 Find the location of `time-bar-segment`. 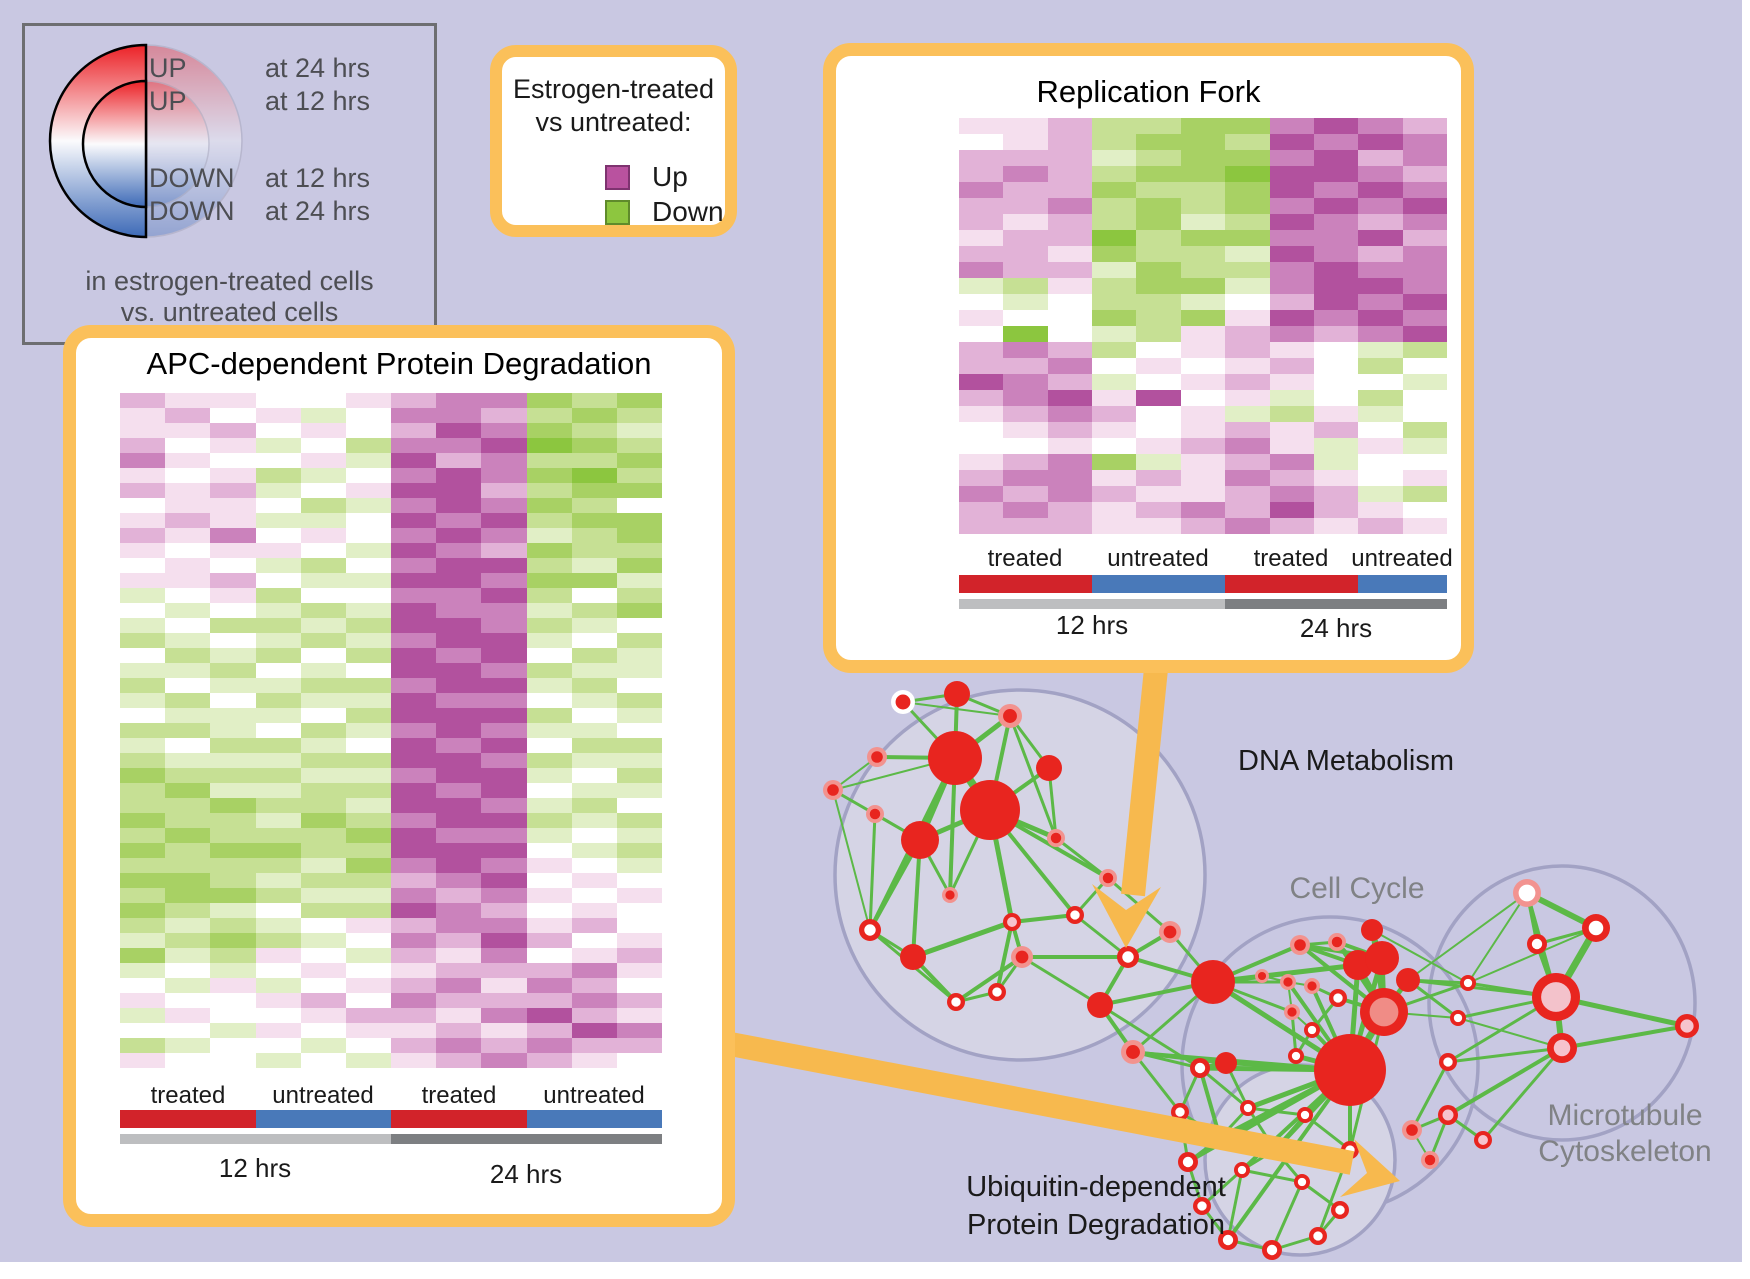

time-bar-segment is located at coordinates (1092, 604).